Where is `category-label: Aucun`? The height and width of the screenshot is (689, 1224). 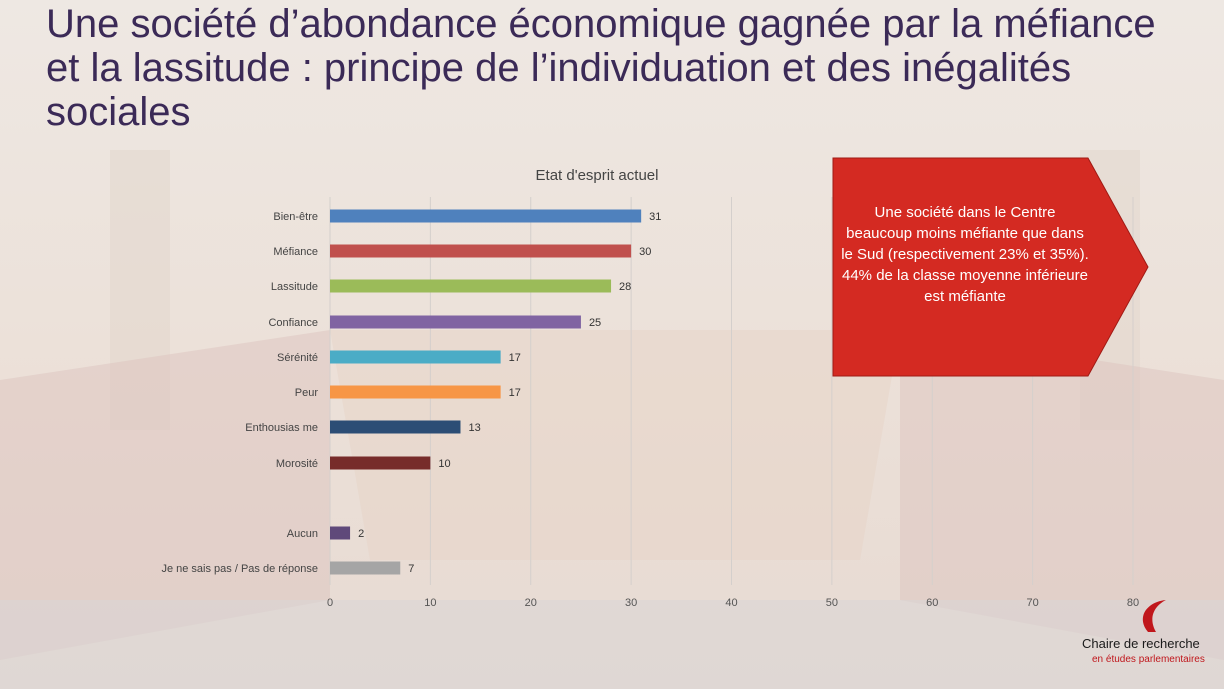 category-label: Aucun is located at coordinates (302, 534).